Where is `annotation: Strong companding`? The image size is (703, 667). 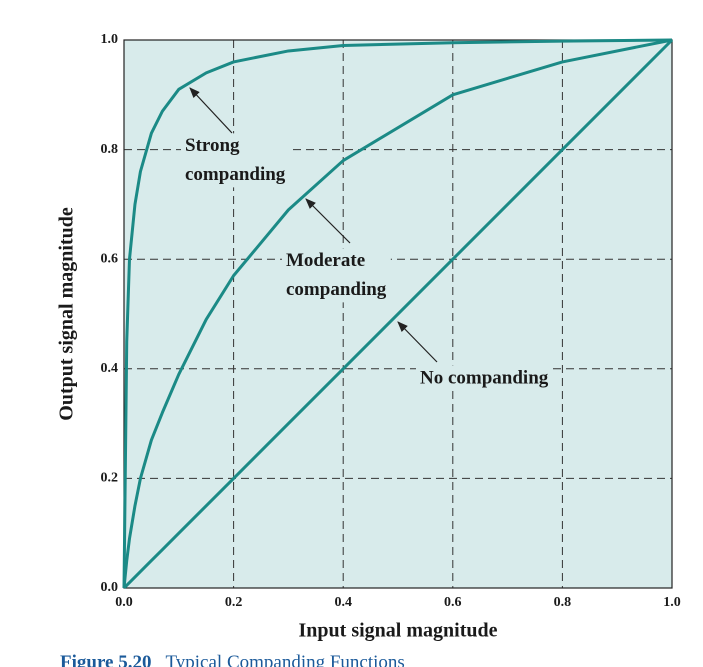
annotation: Strong companding is located at coordinates (235, 160).